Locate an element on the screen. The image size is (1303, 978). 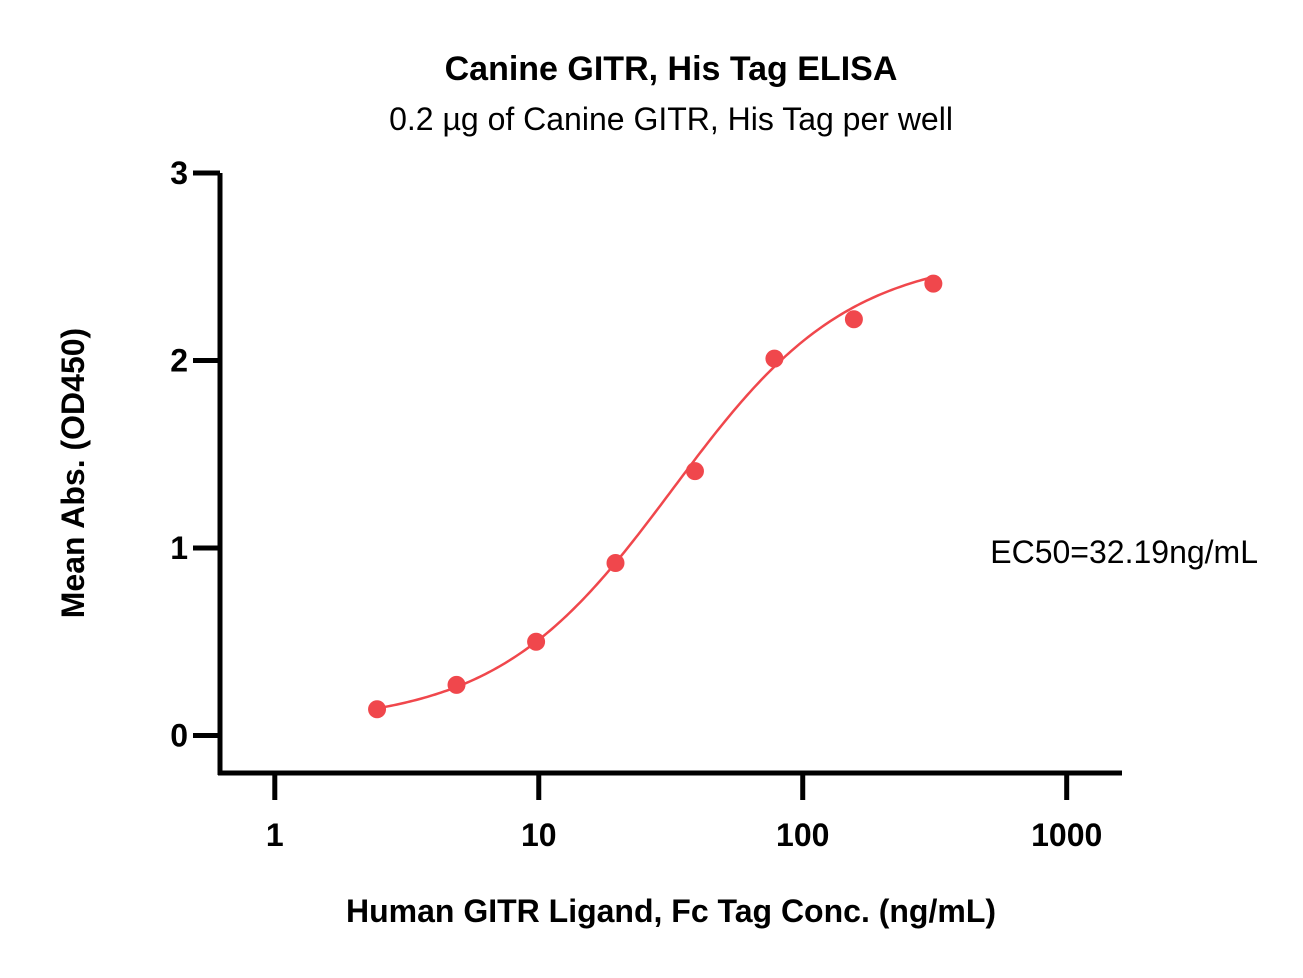
y-tick-label-1: 1 is located at coordinates (179, 548).